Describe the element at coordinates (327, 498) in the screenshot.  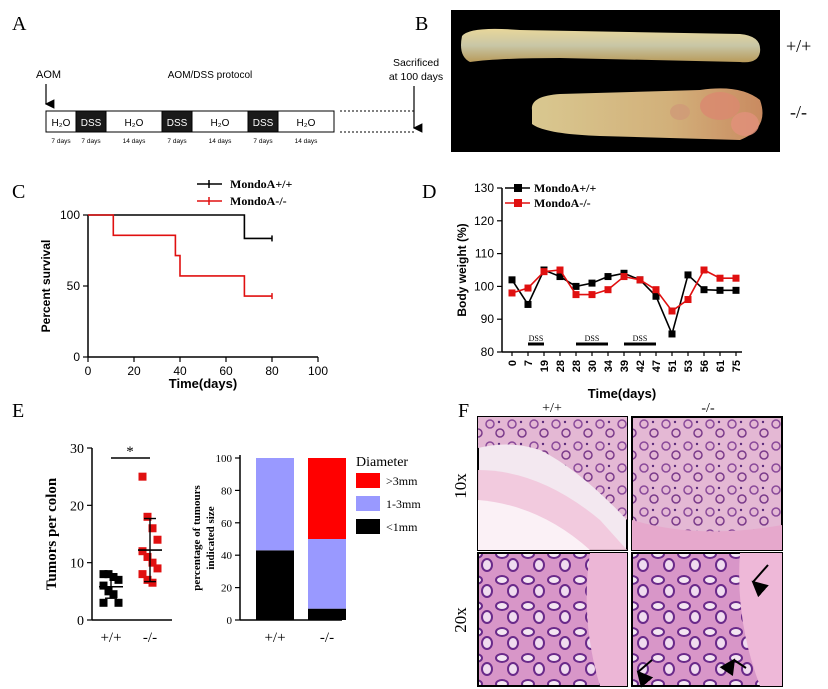
I see `e2-bar-segment` at that location.